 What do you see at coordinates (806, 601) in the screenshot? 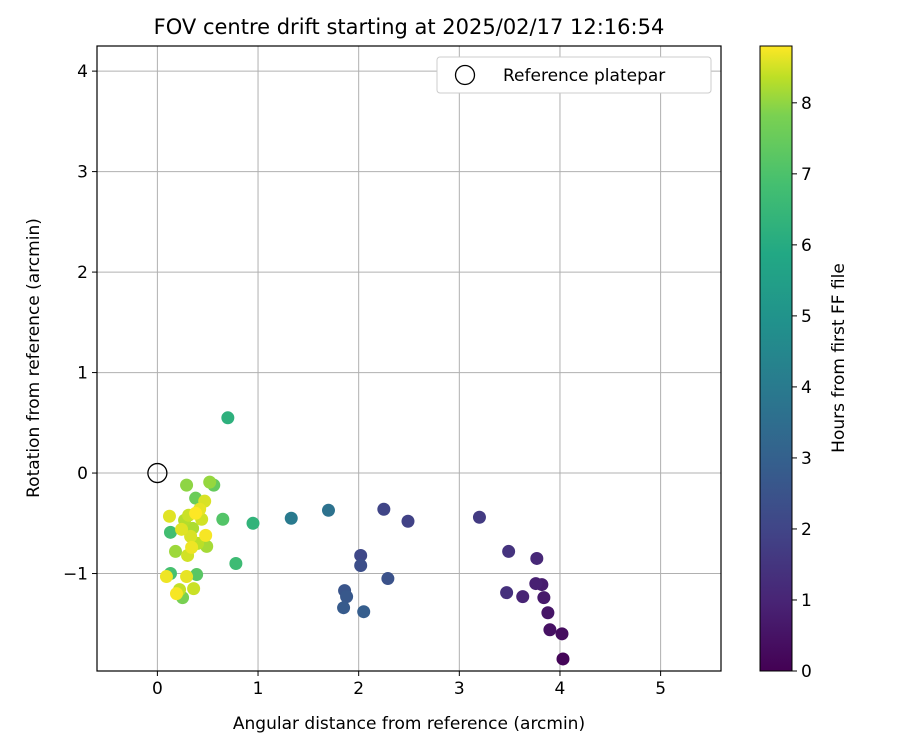
I see `colorbar-tick-label: 1` at bounding box center [806, 601].